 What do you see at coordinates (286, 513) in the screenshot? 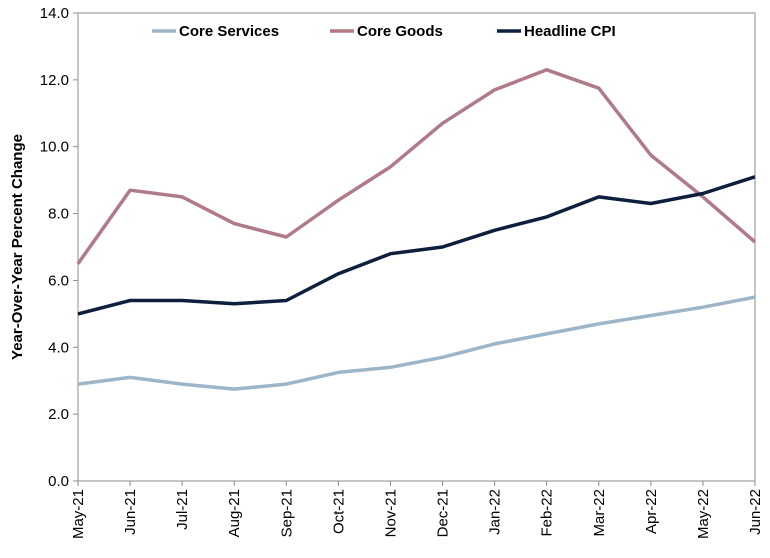
I see `x-tick-label: Sep-21` at bounding box center [286, 513].